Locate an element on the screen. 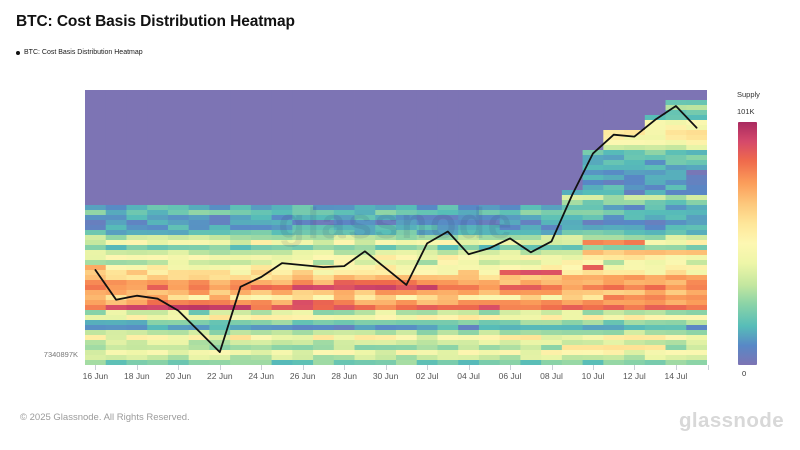 The image size is (800, 450). page-title: BTC: Cost Basis Distribution Heatmap is located at coordinates (155, 21).